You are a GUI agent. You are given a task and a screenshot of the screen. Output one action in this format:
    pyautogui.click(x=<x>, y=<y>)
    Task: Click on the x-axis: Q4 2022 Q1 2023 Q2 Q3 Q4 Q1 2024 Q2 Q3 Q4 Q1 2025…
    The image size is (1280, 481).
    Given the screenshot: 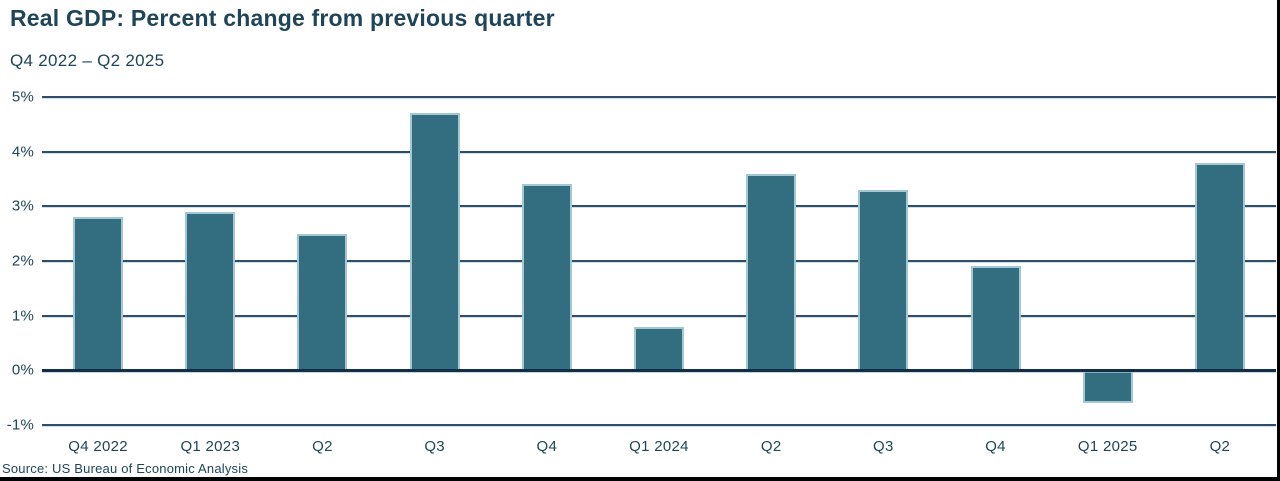 What is the action you would take?
    pyautogui.click(x=659, y=447)
    